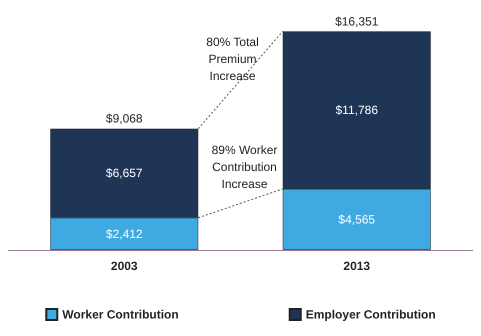  Describe the element at coordinates (245, 166) in the screenshot. I see `annotation: 89% Worker Contribution Increase` at that location.